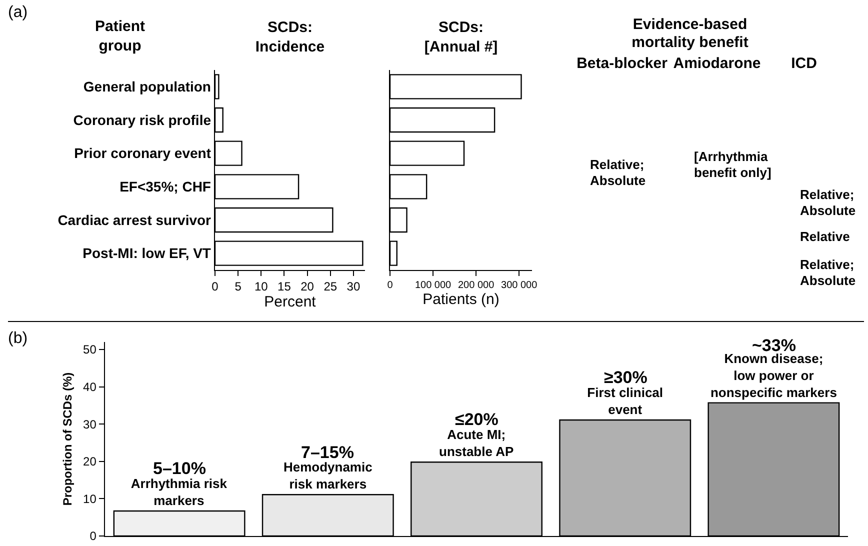 Image resolution: width=868 pixels, height=546 pixels. What do you see at coordinates (238, 287) in the screenshot?
I see `x-tick-label: 5` at bounding box center [238, 287].